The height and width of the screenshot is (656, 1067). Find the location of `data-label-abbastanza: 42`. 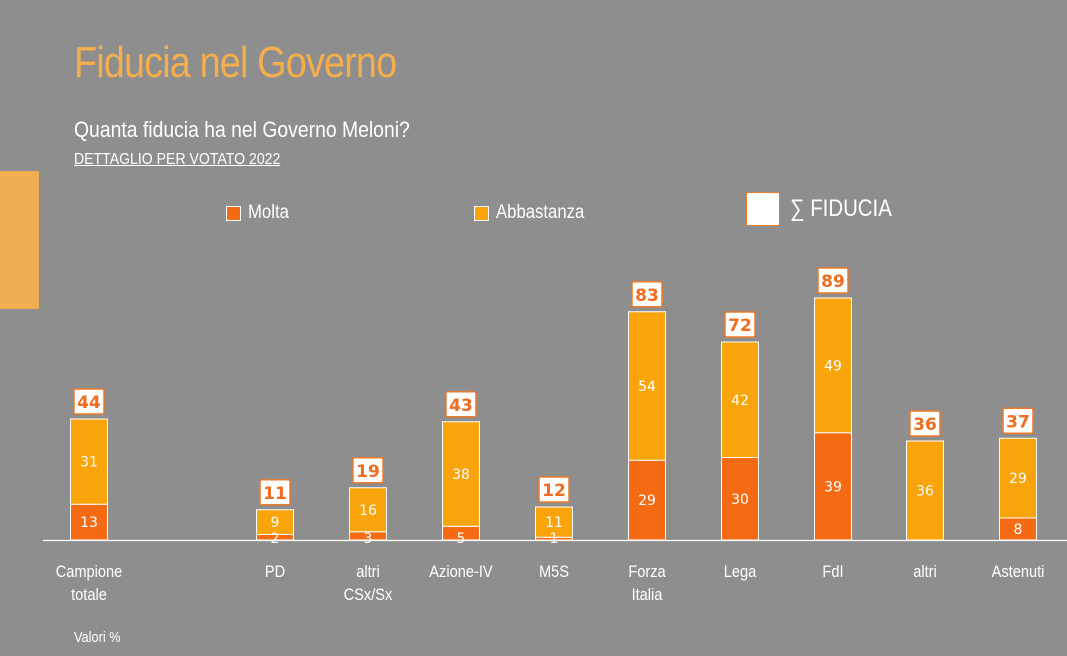

data-label-abbastanza: 42 is located at coordinates (740, 401).